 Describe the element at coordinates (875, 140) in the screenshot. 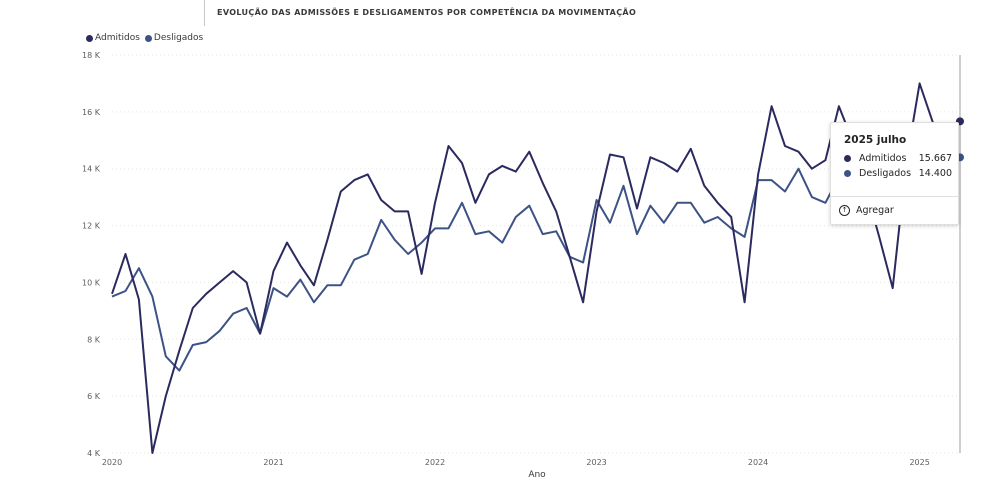

I see `tooltip-header: 2025 julho` at that location.